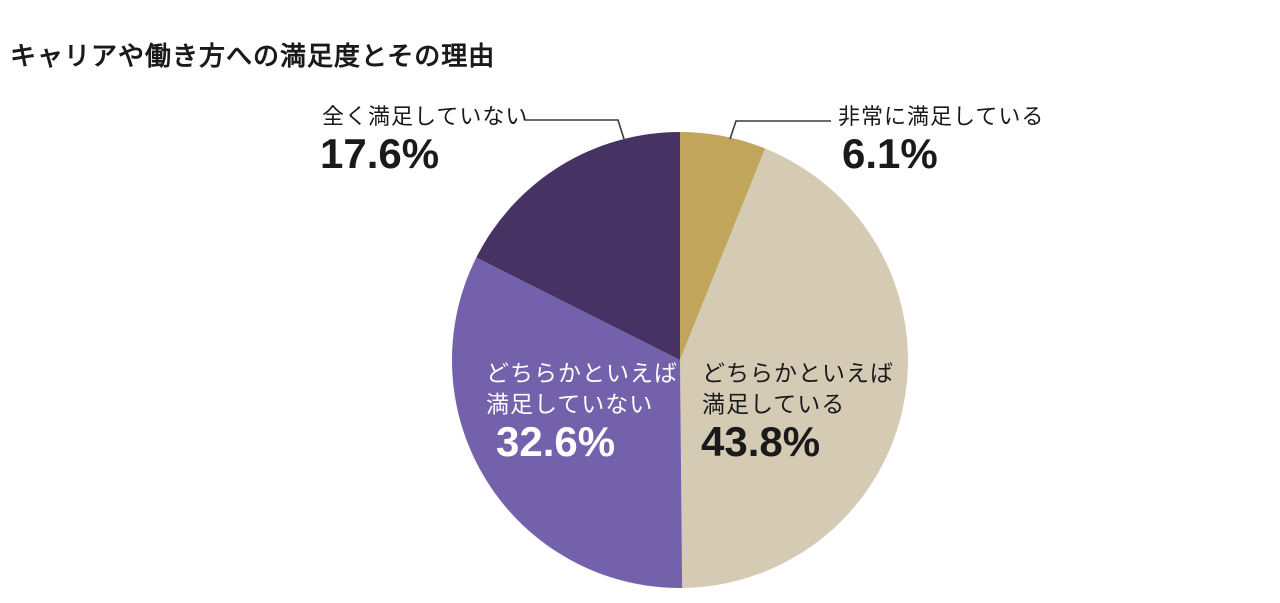  What do you see at coordinates (575, 129) in the screenshot?
I see `leader-line-left` at bounding box center [575, 129].